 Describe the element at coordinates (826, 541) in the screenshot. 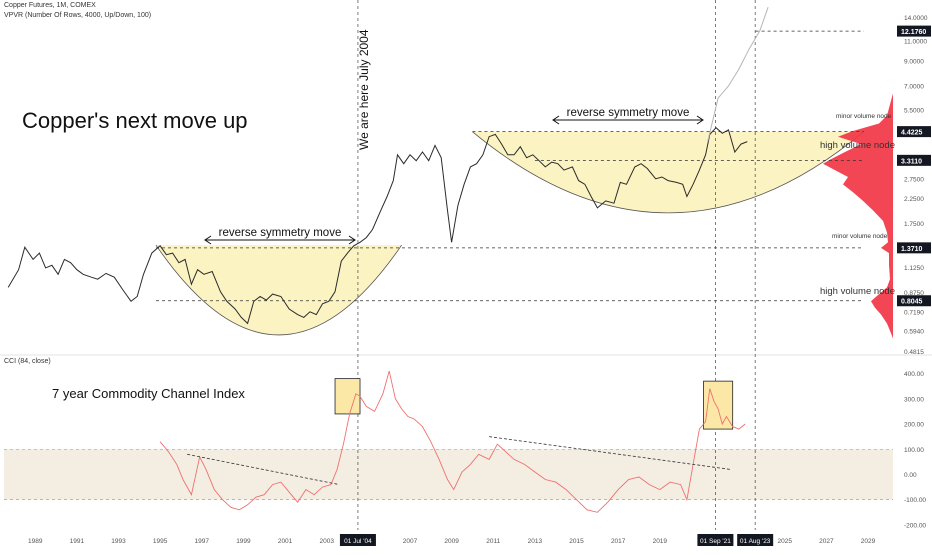

I see `x-axis-tick-17: 2027` at that location.